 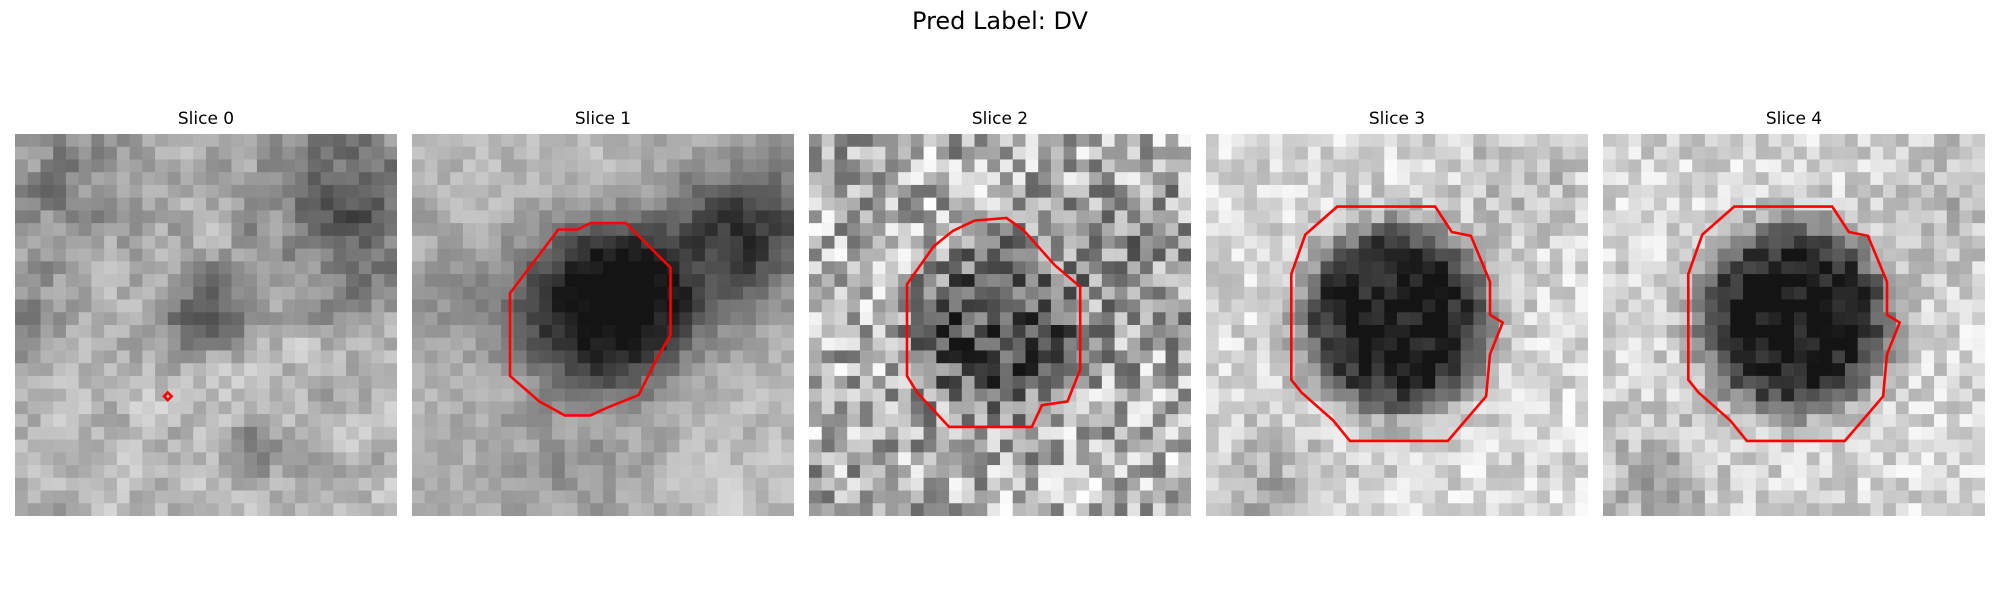 What do you see at coordinates (603, 119) in the screenshot?
I see `slice-title-1: Slice 1` at bounding box center [603, 119].